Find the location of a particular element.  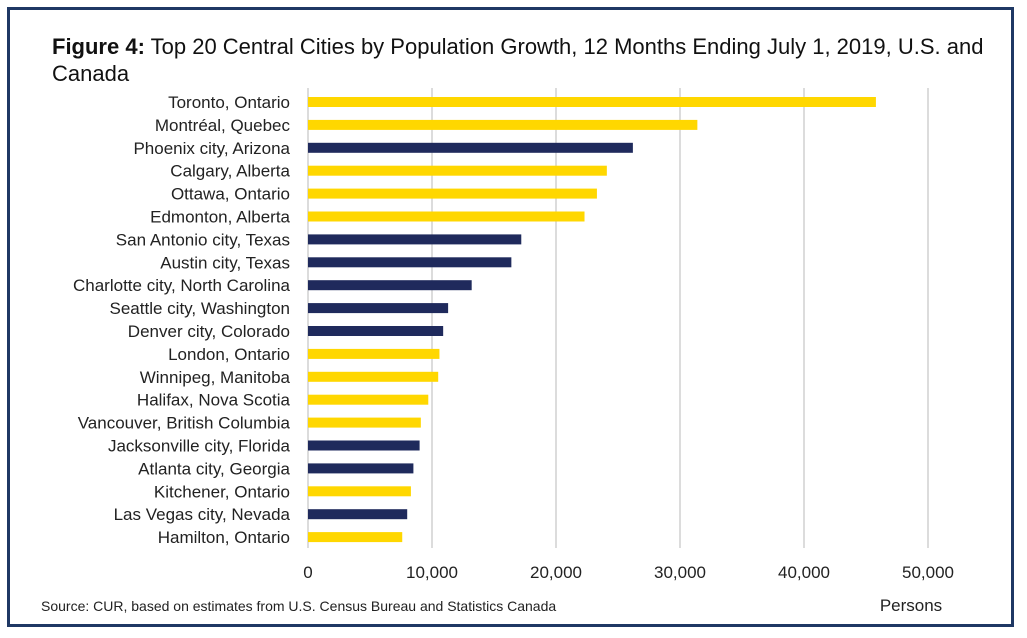

category-label: Vancouver, British Columbia is located at coordinates (184, 423).